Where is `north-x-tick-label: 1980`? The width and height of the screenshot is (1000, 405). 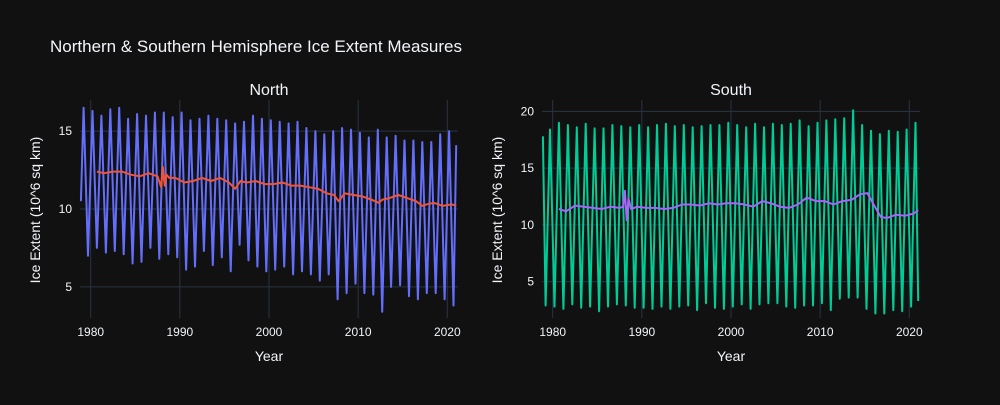
north-x-tick-label: 1980 is located at coordinates (90, 332).